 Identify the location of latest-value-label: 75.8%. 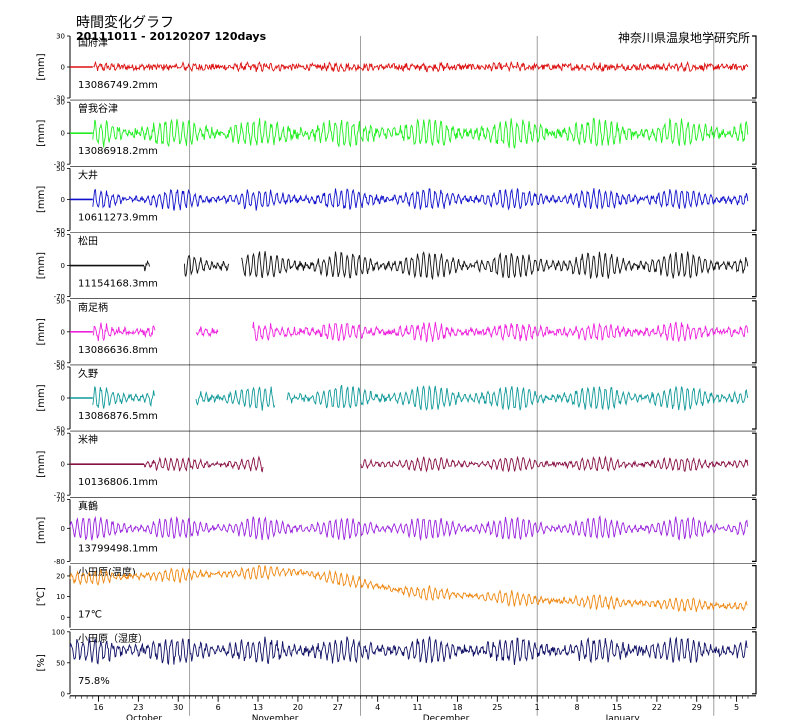
(94, 681).